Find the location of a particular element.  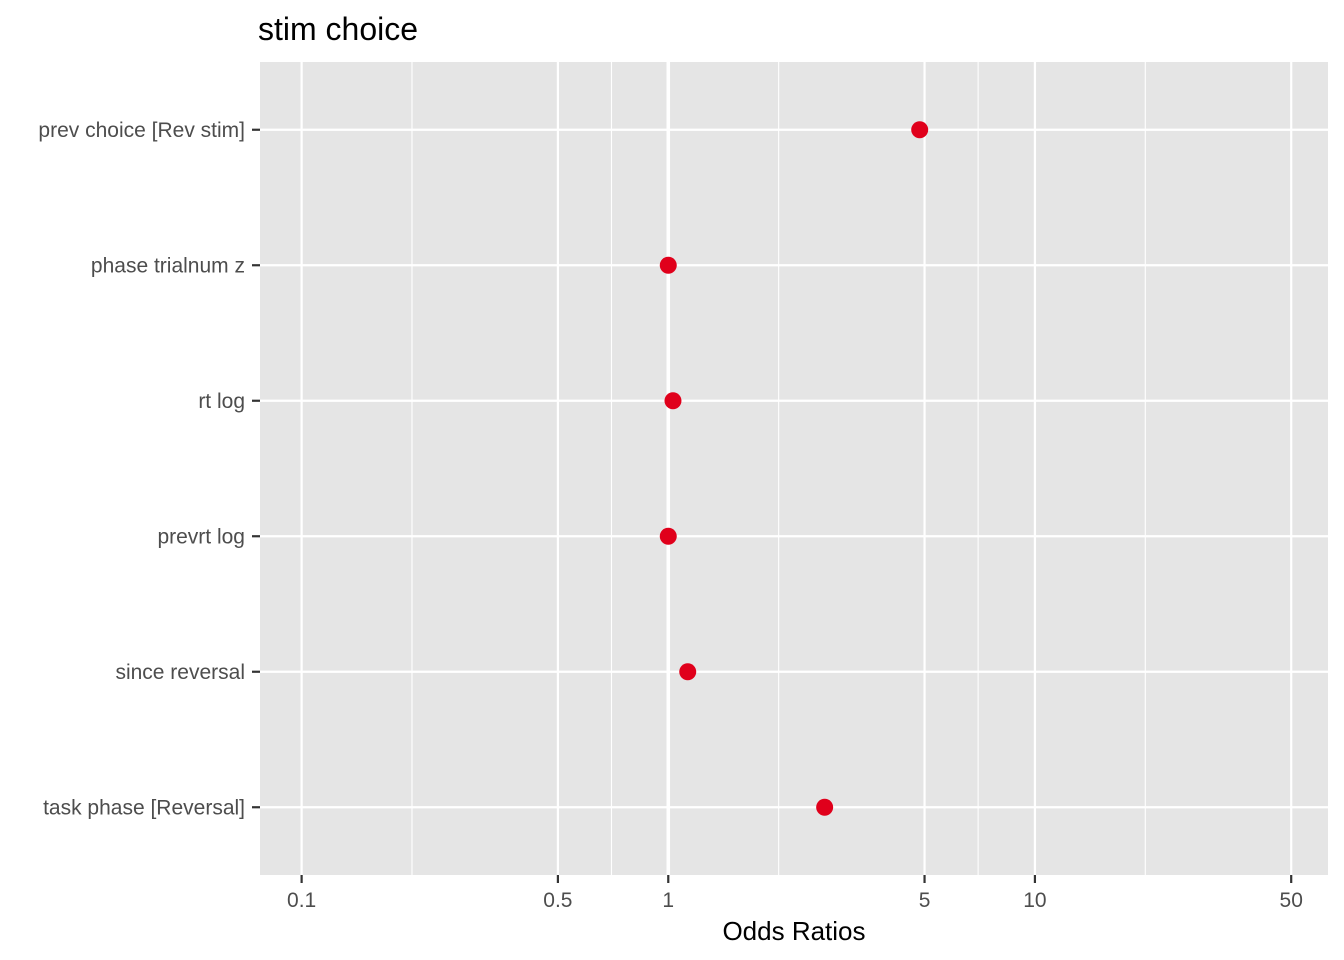

x-tick-label: 1 is located at coordinates (668, 900).